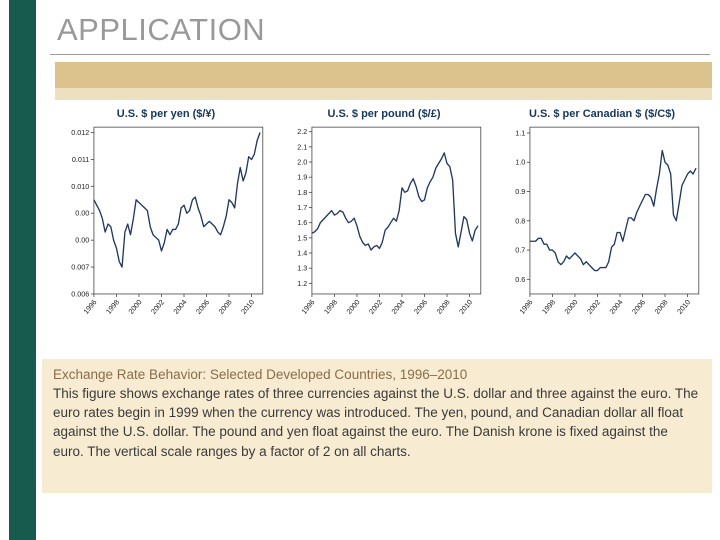 This screenshot has width=720, height=540. Describe the element at coordinates (602, 114) in the screenshot. I see `cad-chart-title: U.S. $ per Canadian $ ($/C$)` at that location.